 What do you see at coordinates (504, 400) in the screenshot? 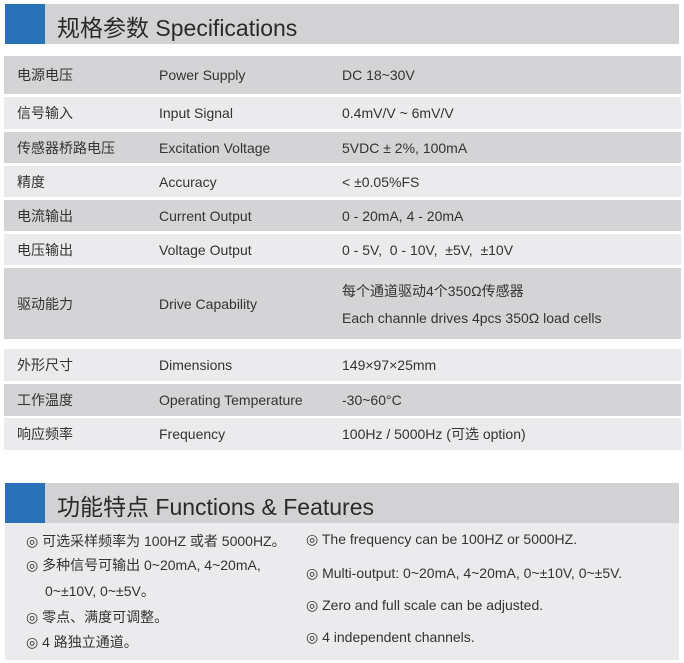
I see `param-value: -30~60°C` at bounding box center [504, 400].